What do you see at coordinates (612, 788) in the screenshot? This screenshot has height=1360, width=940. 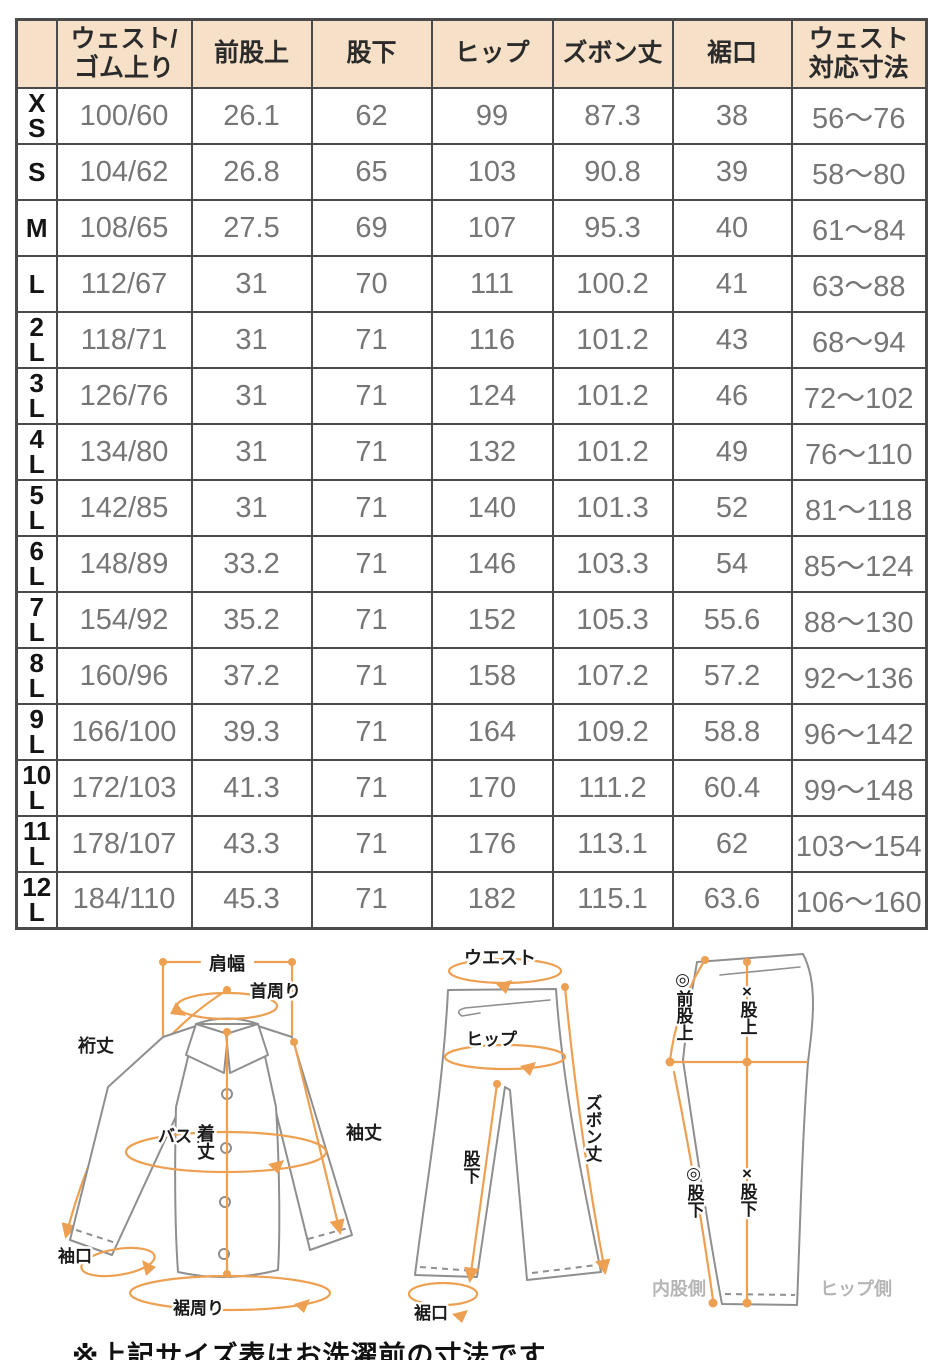 I see `cell-pants-length: 111.2` at bounding box center [612, 788].